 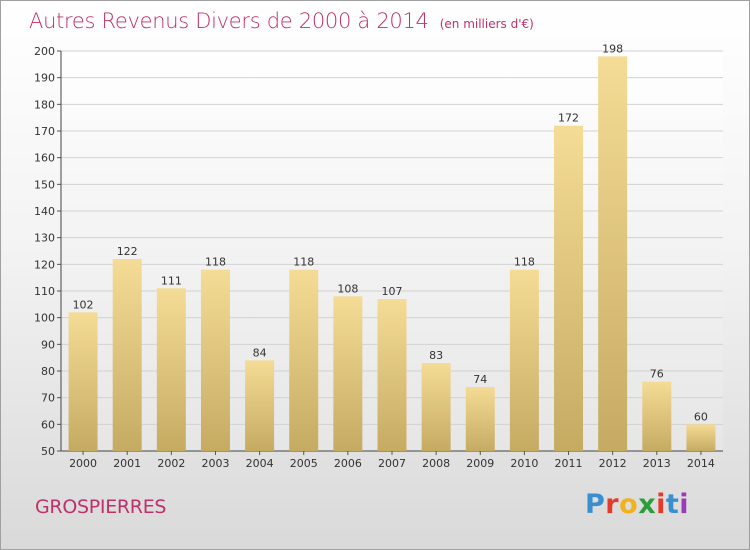 What do you see at coordinates (44, 264) in the screenshot?
I see `y-tick-label: 120` at bounding box center [44, 264].